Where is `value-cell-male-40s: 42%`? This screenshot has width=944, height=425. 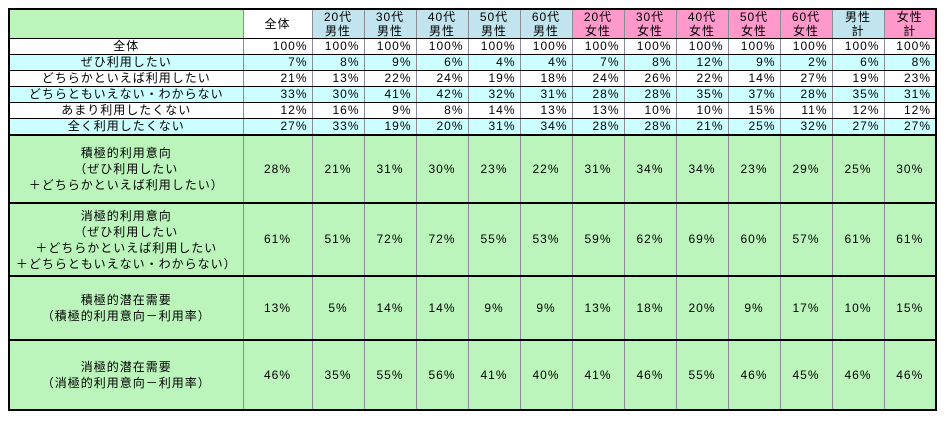 value-cell-male-40s: 42% is located at coordinates (442, 94).